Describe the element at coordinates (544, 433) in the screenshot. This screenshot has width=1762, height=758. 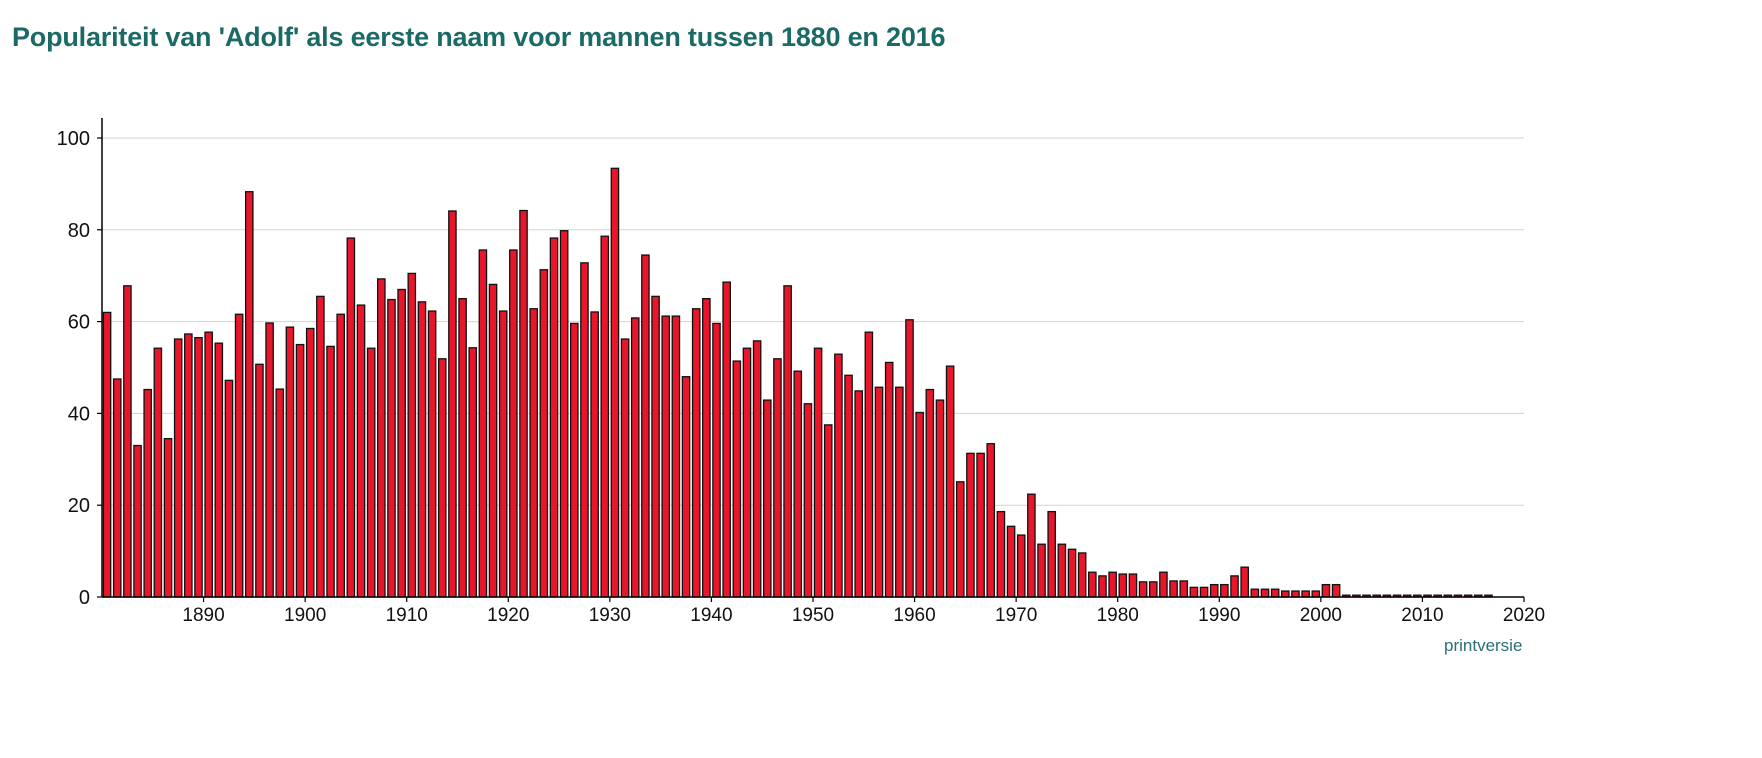
I see `bar-1923` at that location.